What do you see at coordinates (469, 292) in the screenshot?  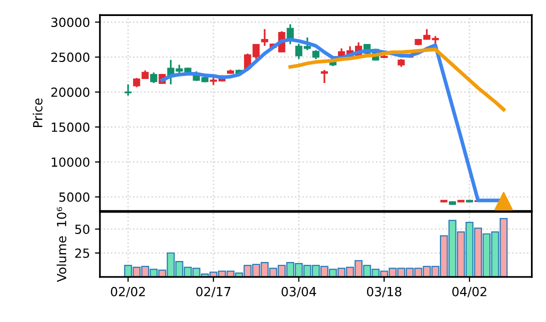 I see `x-tick-label: 04/02` at bounding box center [469, 292].